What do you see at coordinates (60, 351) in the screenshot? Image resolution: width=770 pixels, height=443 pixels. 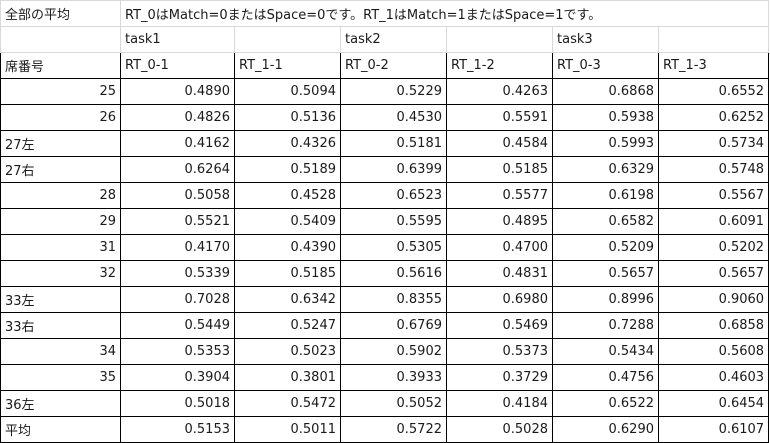 I see `cell-seat-number: 34` at bounding box center [60, 351].